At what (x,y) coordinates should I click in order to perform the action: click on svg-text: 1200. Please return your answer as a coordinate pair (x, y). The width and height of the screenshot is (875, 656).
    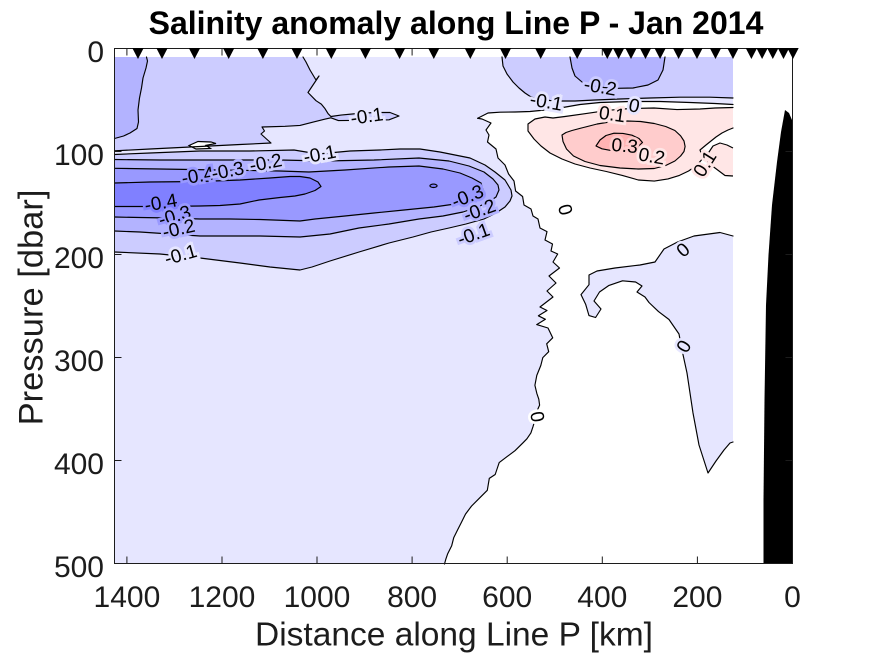
    Looking at the image, I should click on (222, 597).